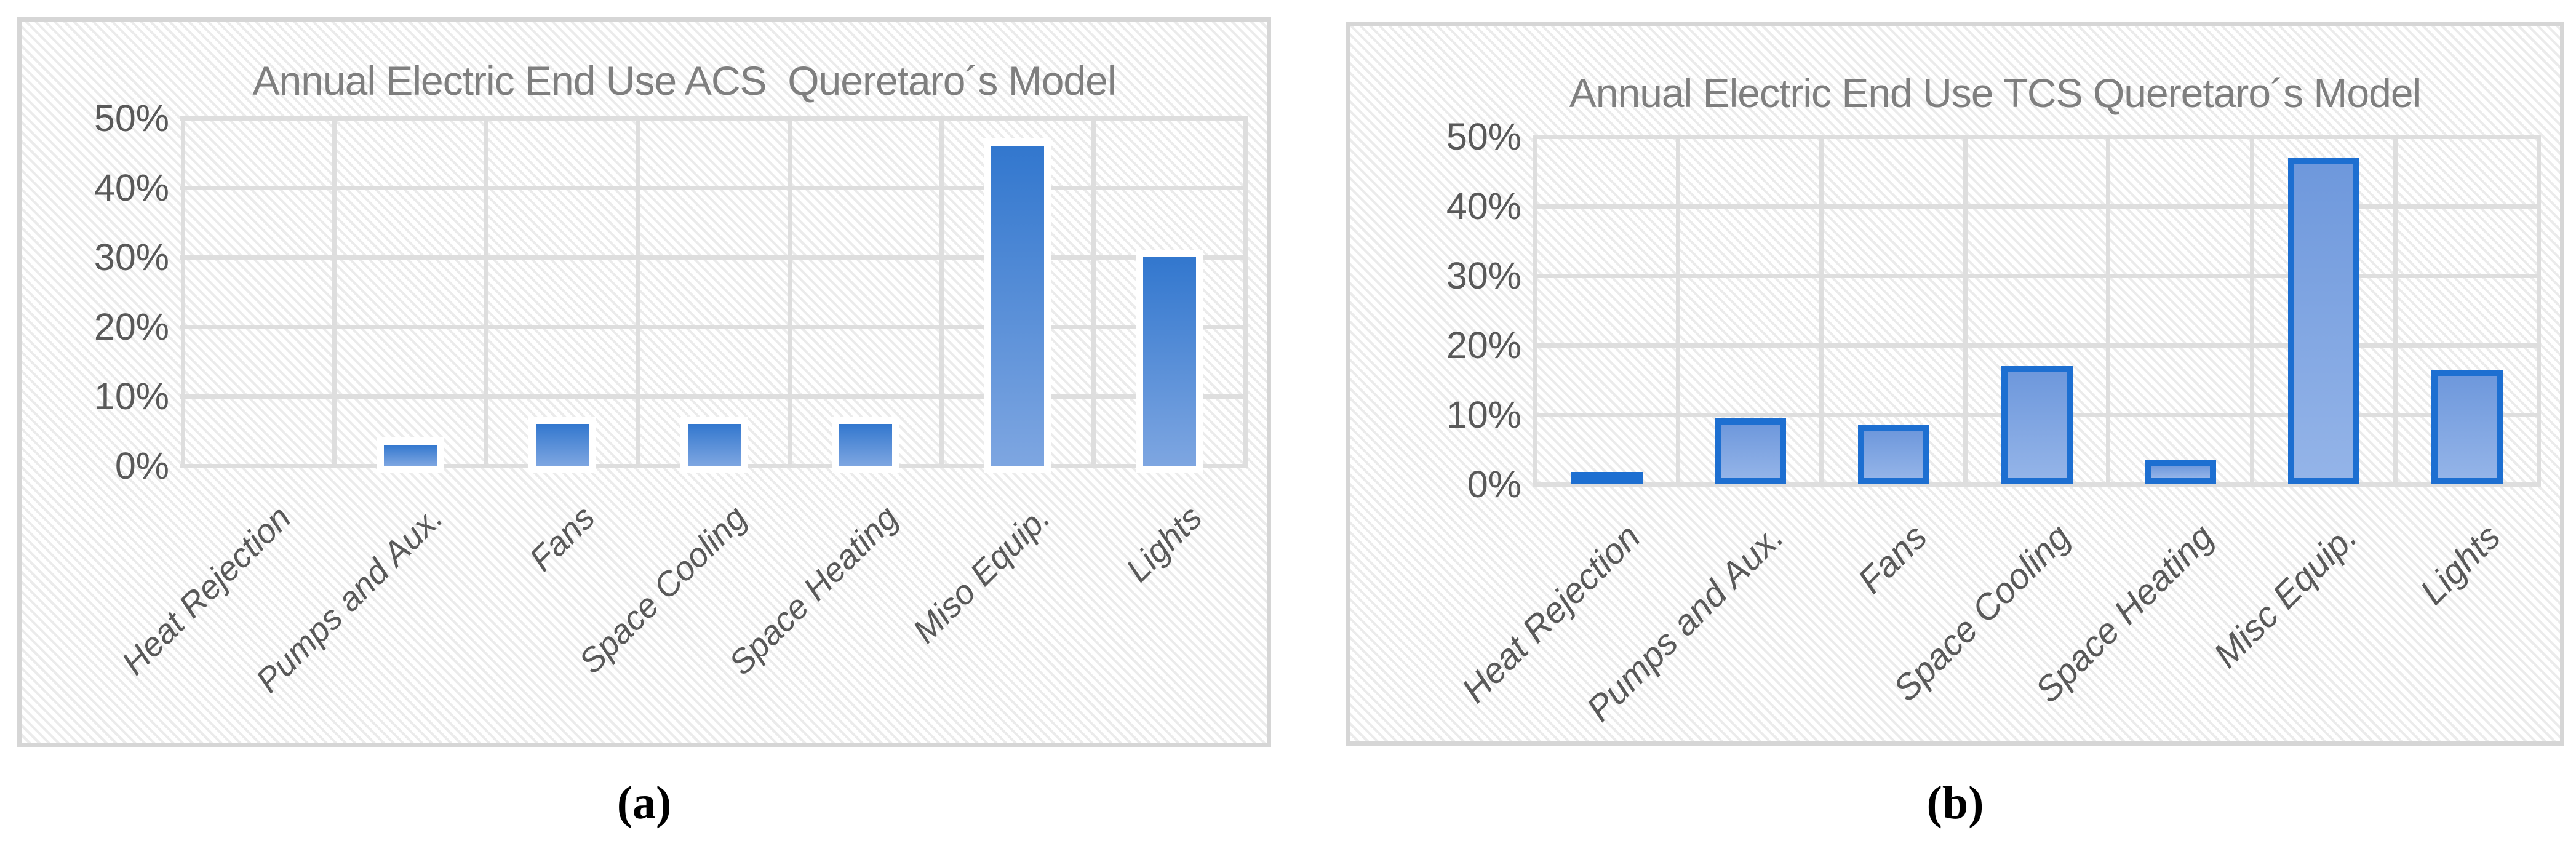 The width and height of the screenshot is (2576, 854). What do you see at coordinates (349, 599) in the screenshot?
I see `x-category-label-pumps-and-aux: Pumps and Aux.` at bounding box center [349, 599].